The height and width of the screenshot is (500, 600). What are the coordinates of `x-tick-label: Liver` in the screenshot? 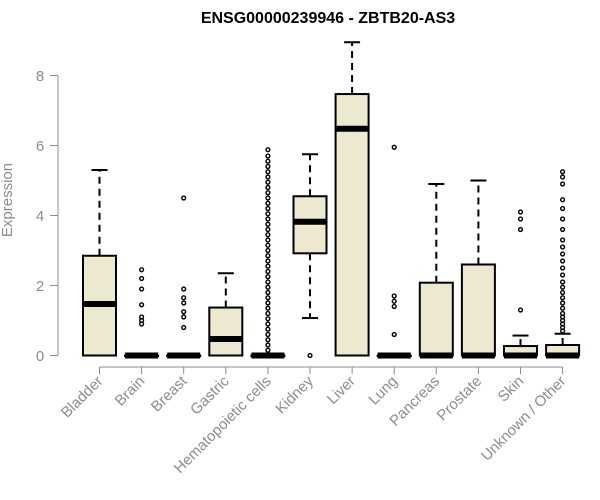 It's located at (341, 390).